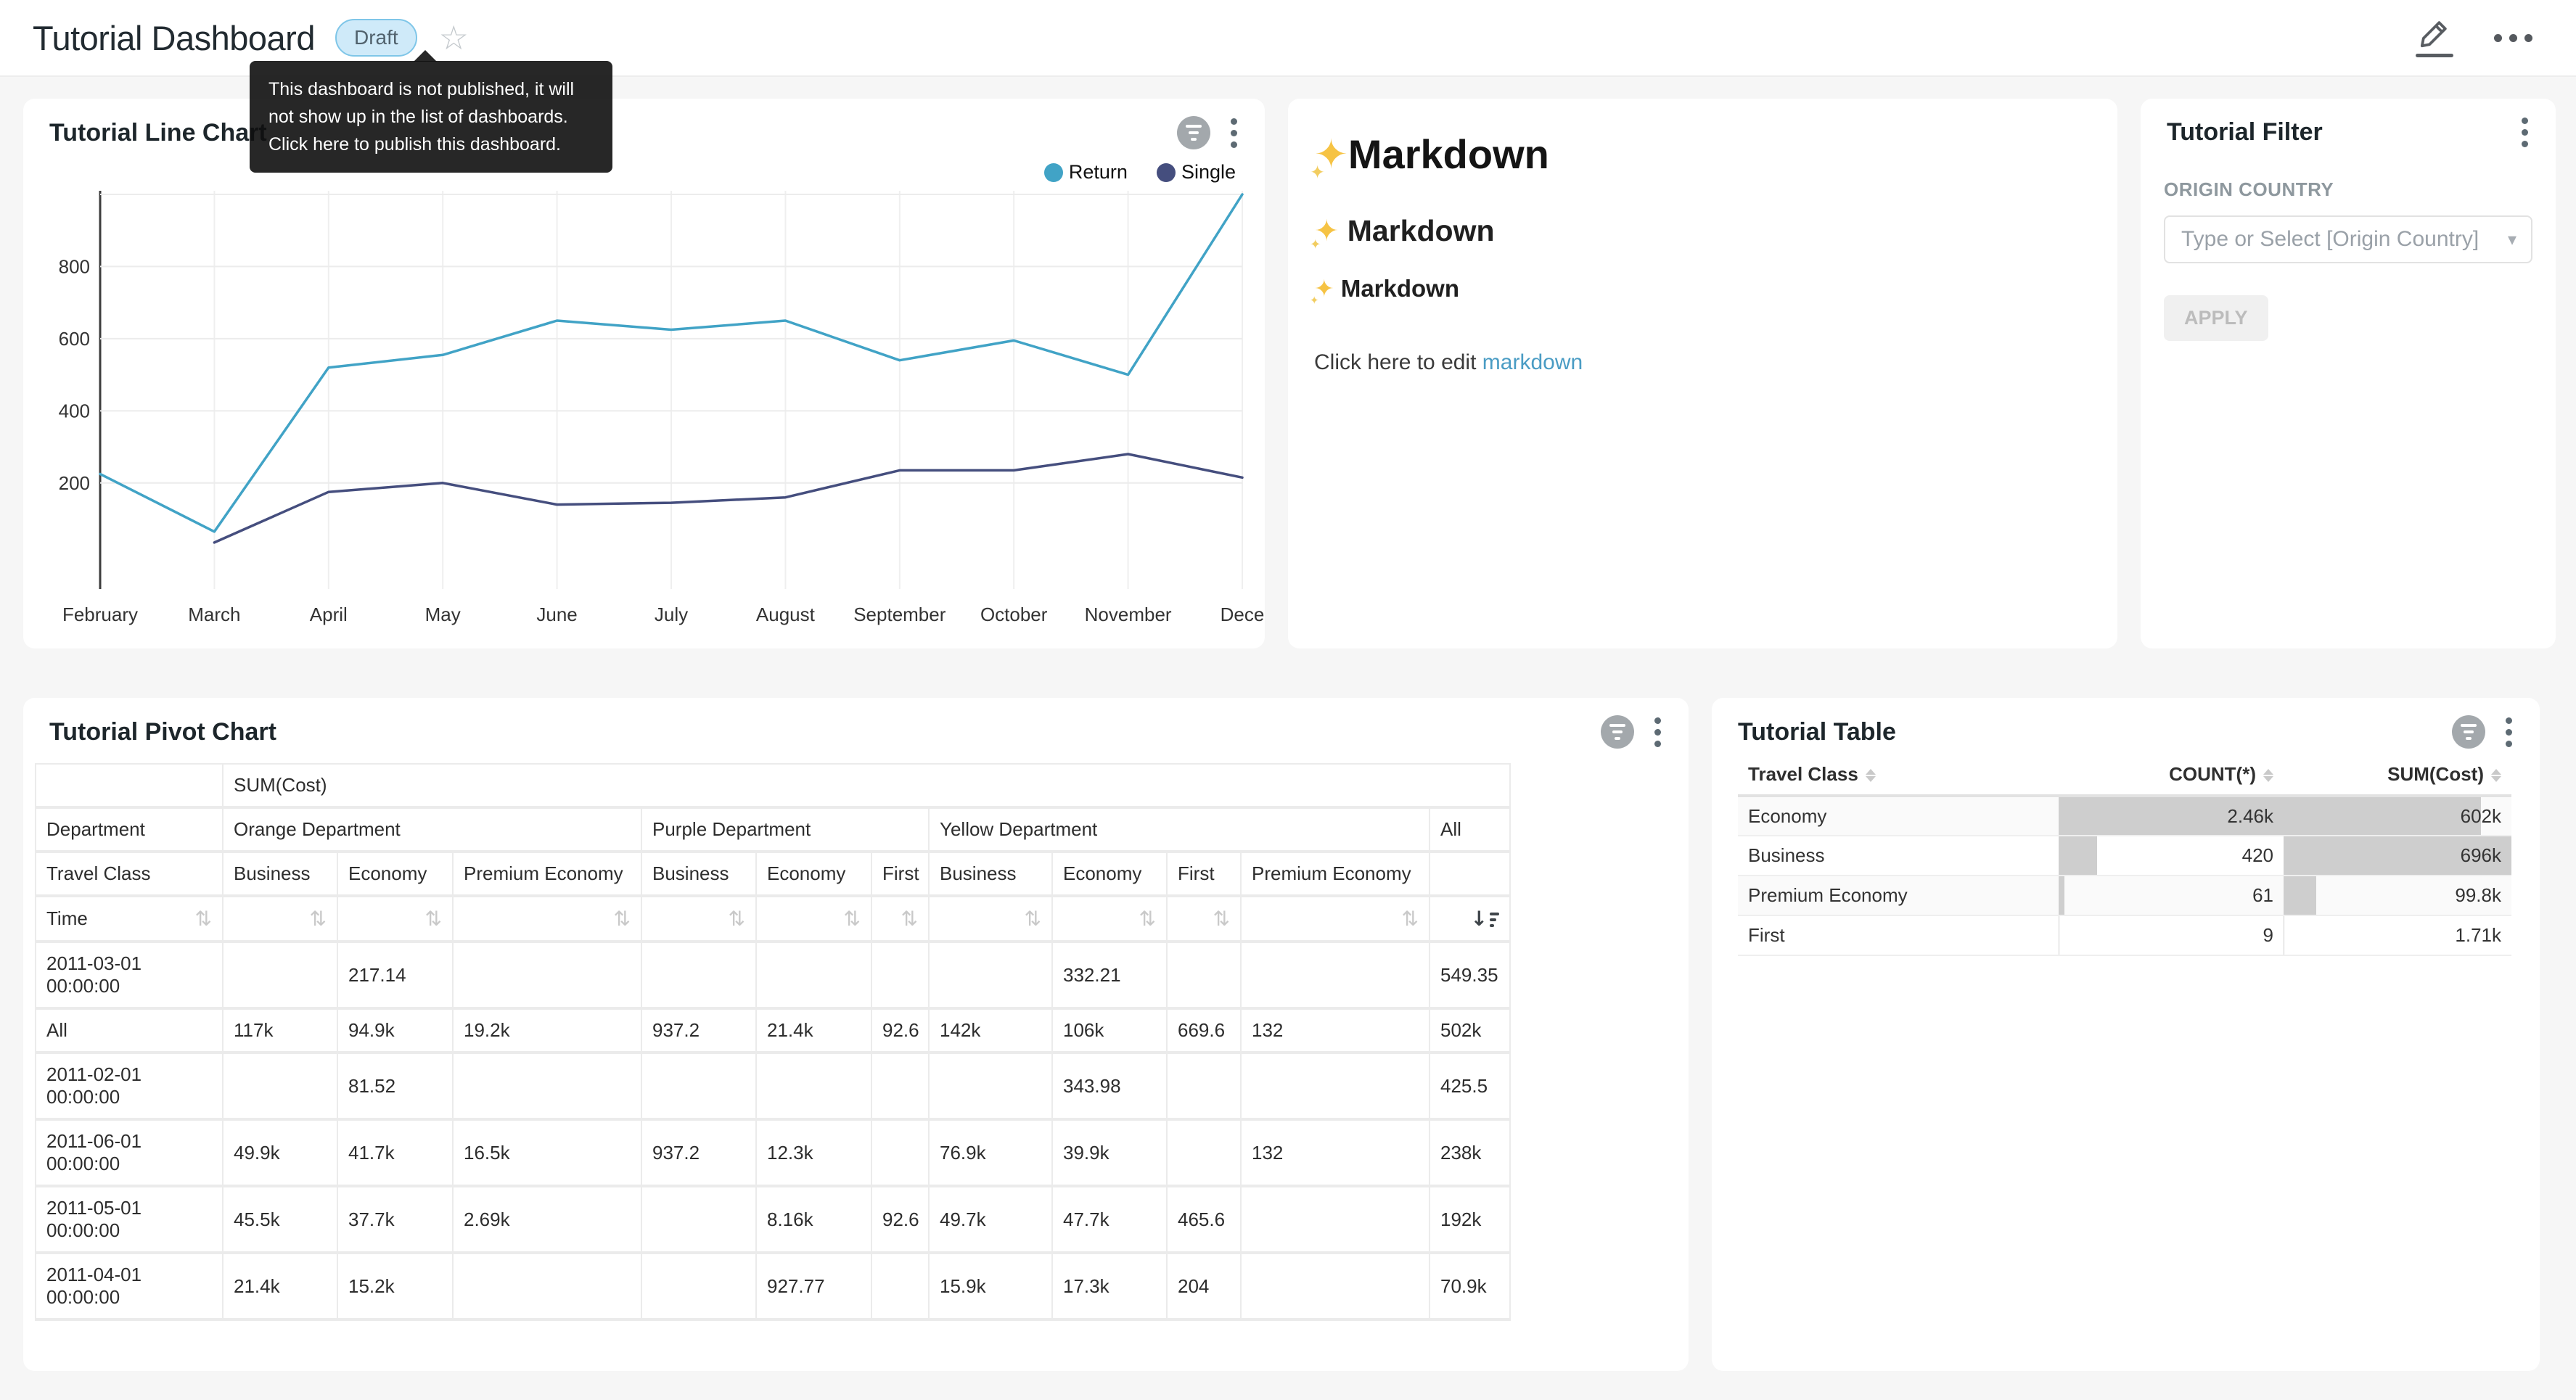  I want to click on pivot-cell: 15.9k, so click(990, 1286).